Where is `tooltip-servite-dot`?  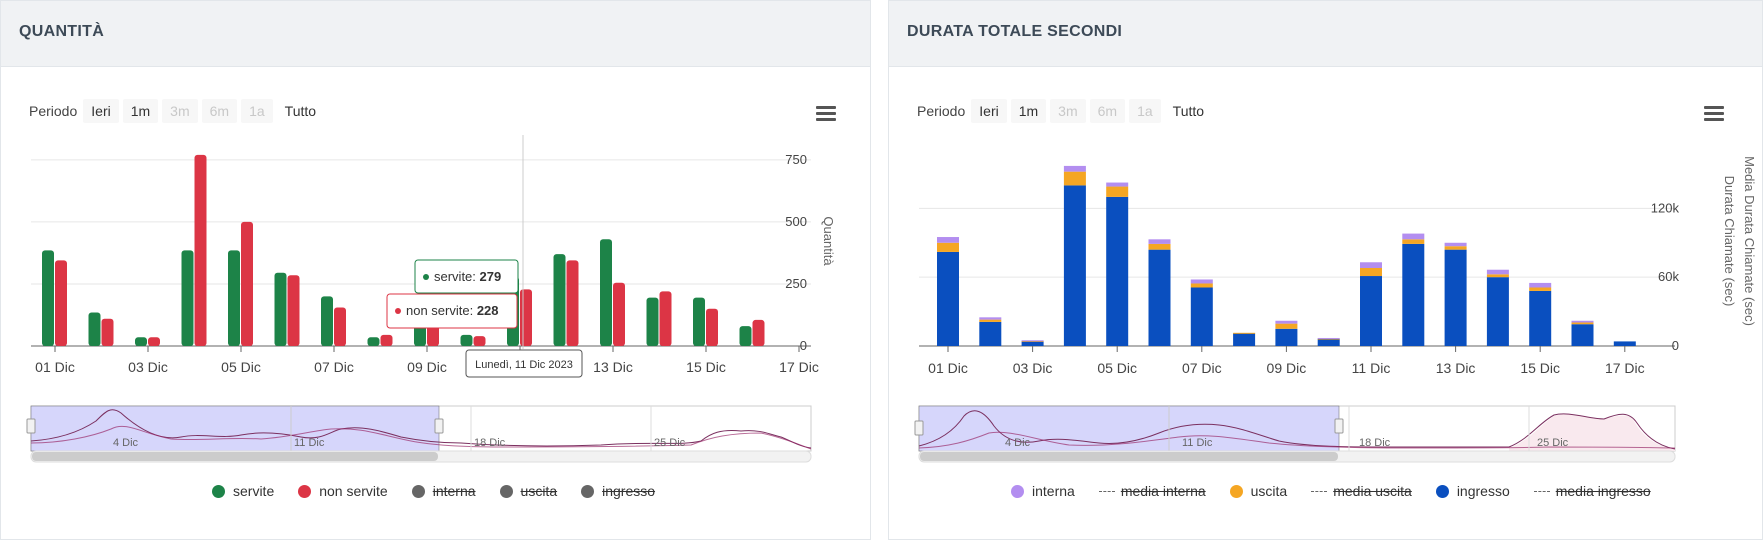 tooltip-servite-dot is located at coordinates (426, 277).